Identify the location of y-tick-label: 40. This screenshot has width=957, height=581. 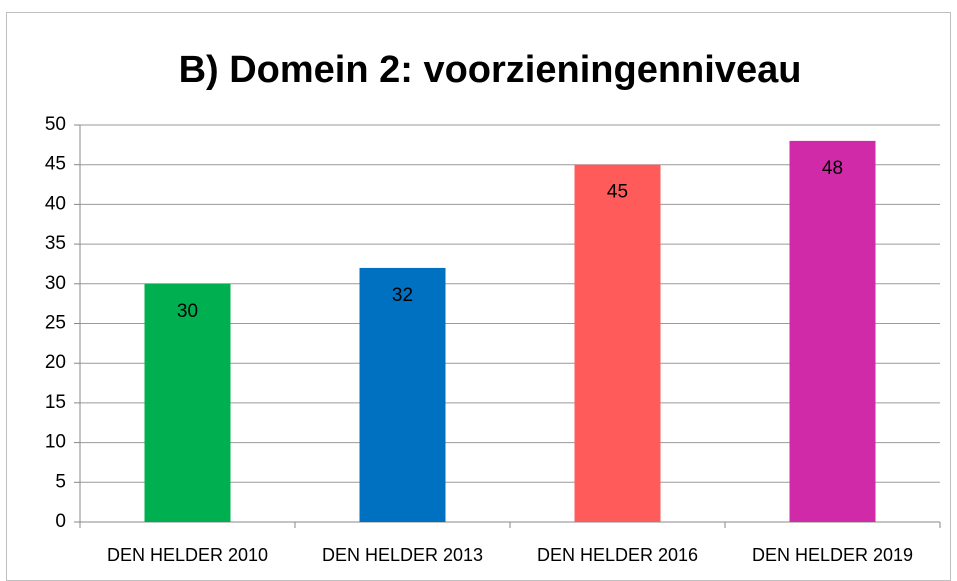
(55, 203).